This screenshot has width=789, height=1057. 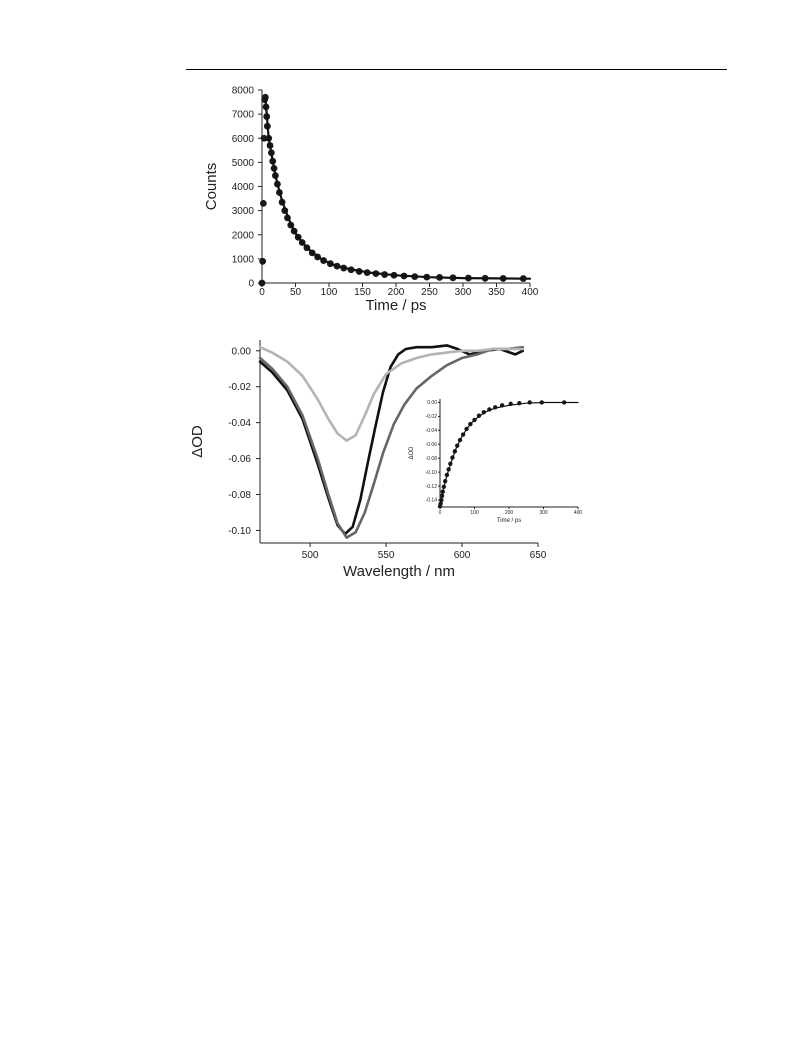 What do you see at coordinates (432, 431) in the screenshot?
I see `inset-y-tick-label: -0.04` at bounding box center [432, 431].